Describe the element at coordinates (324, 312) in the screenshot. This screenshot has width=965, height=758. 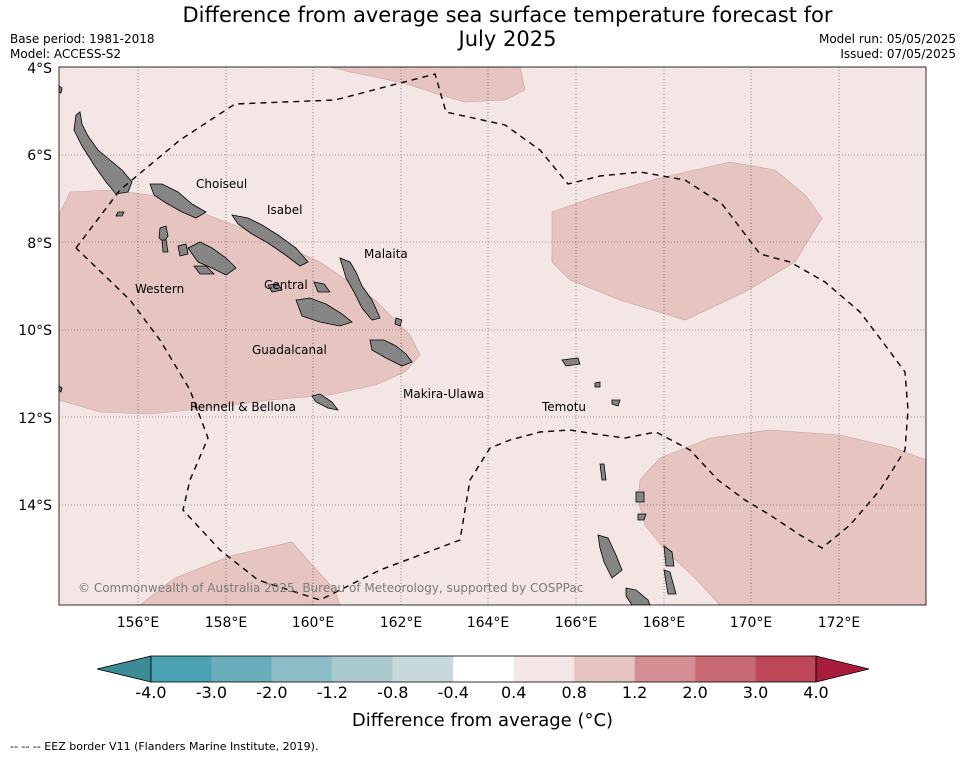
I see `island-guadalcanal` at that location.